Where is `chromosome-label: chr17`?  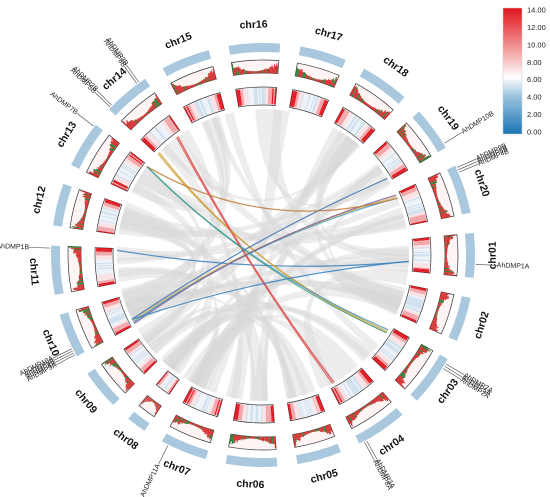 chromosome-label: chr17 is located at coordinates (329, 35).